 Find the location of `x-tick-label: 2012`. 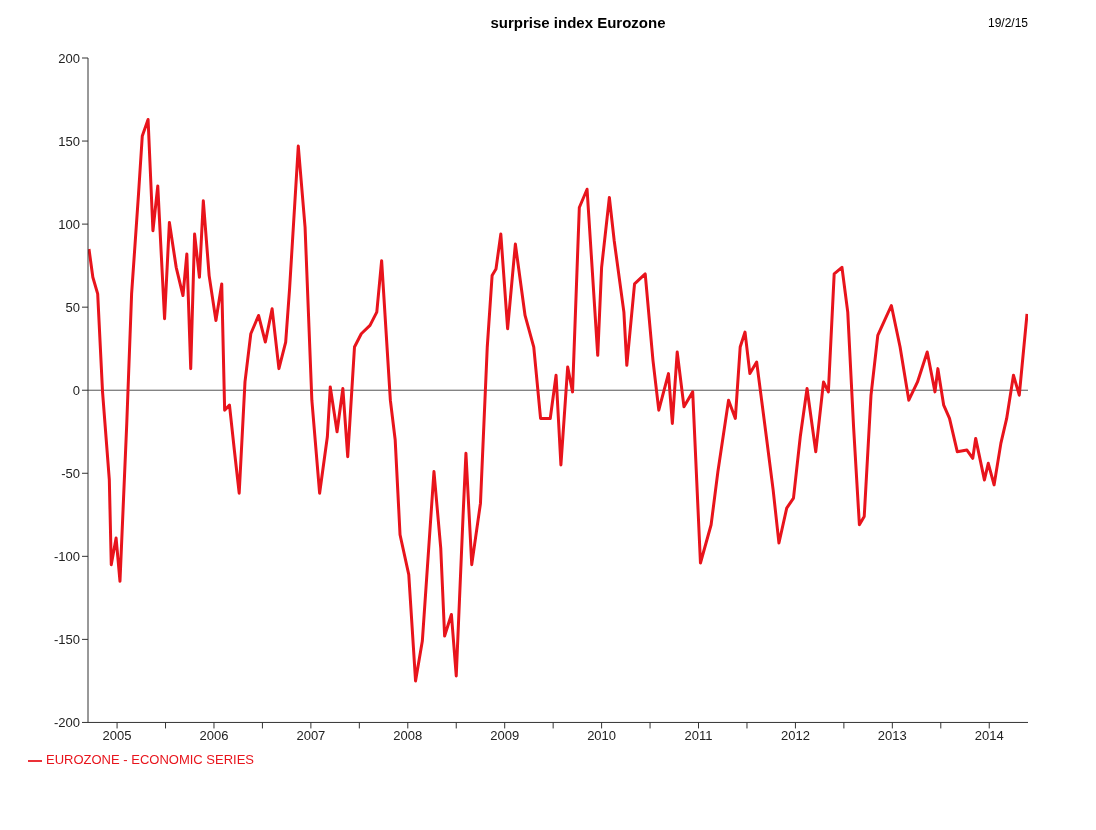

x-tick-label: 2012 is located at coordinates (795, 735).